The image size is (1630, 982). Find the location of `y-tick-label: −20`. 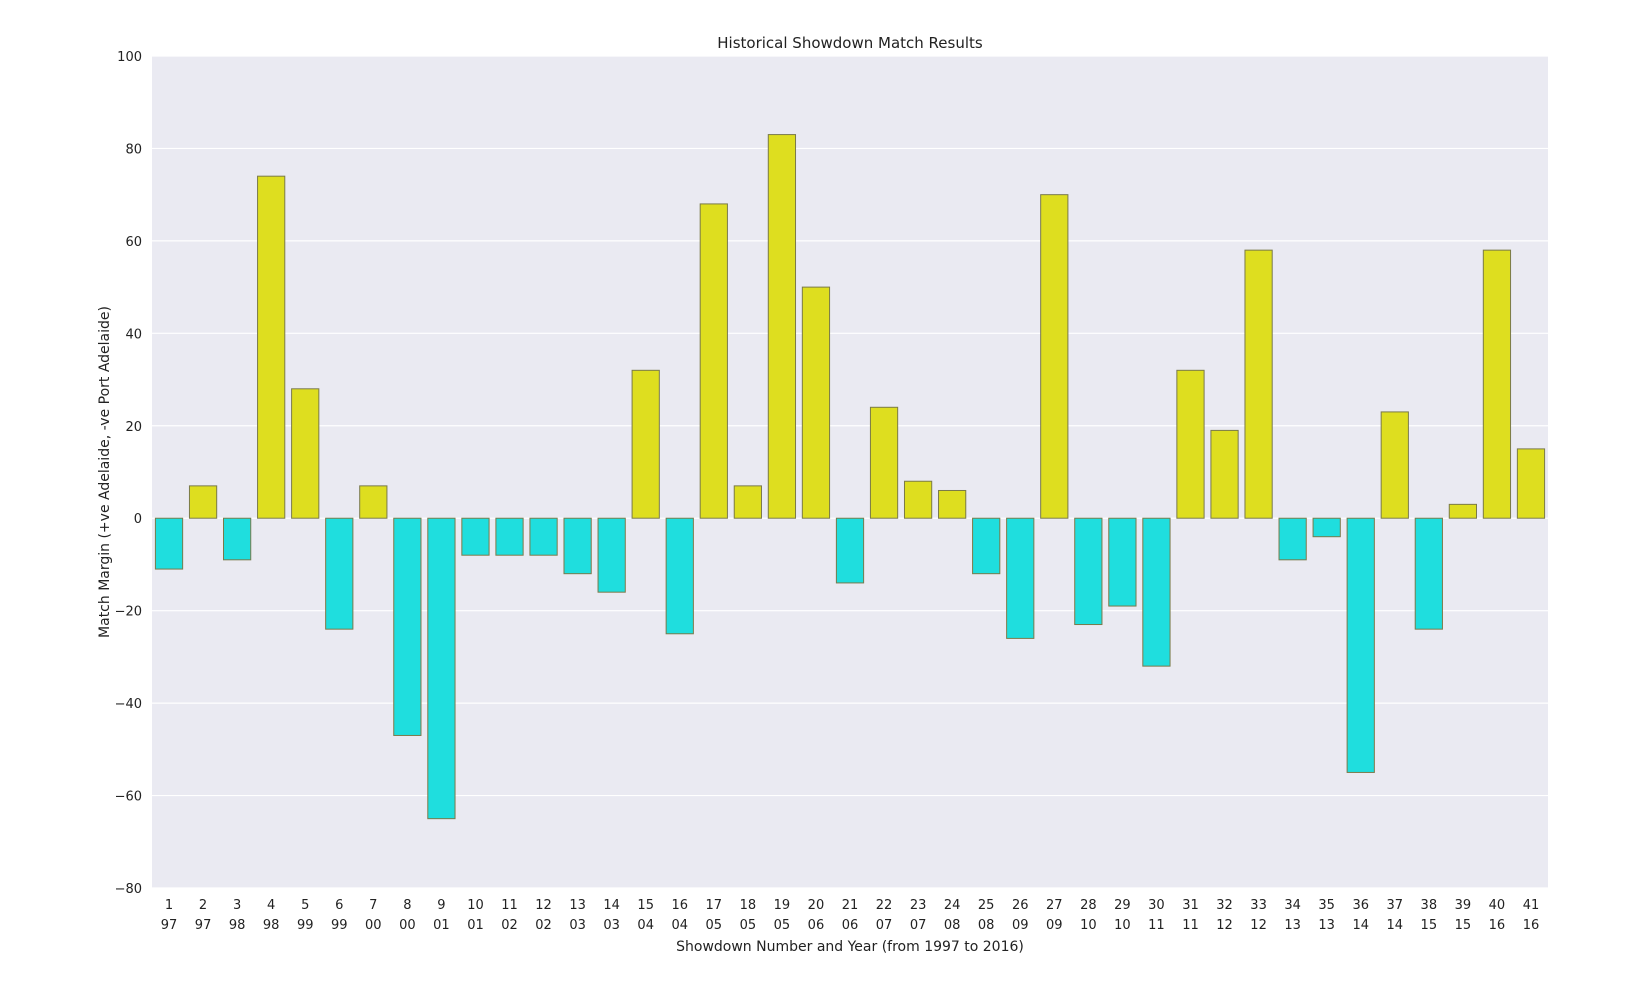

y-tick-label: −20 is located at coordinates (128, 612).